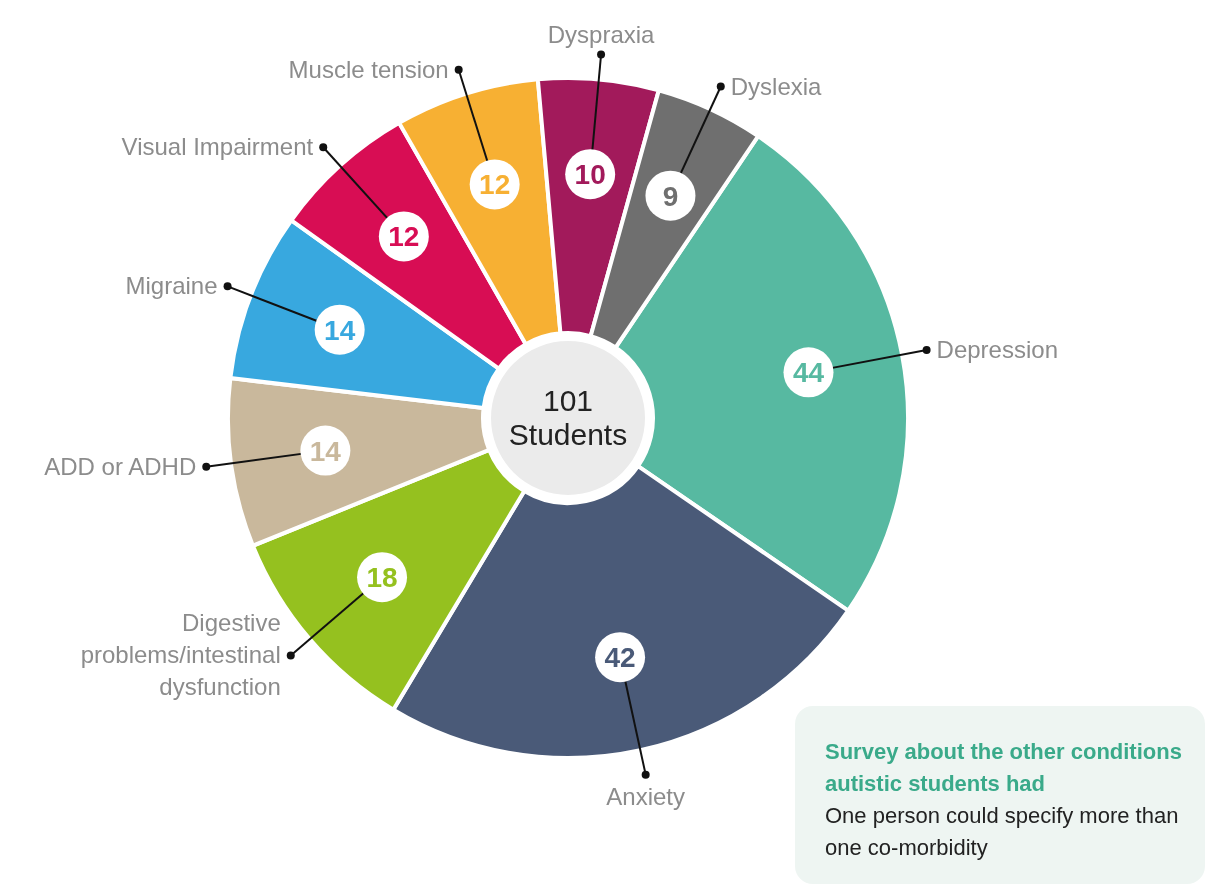  I want to click on slice-label: Dyspraxia, so click(601, 34).